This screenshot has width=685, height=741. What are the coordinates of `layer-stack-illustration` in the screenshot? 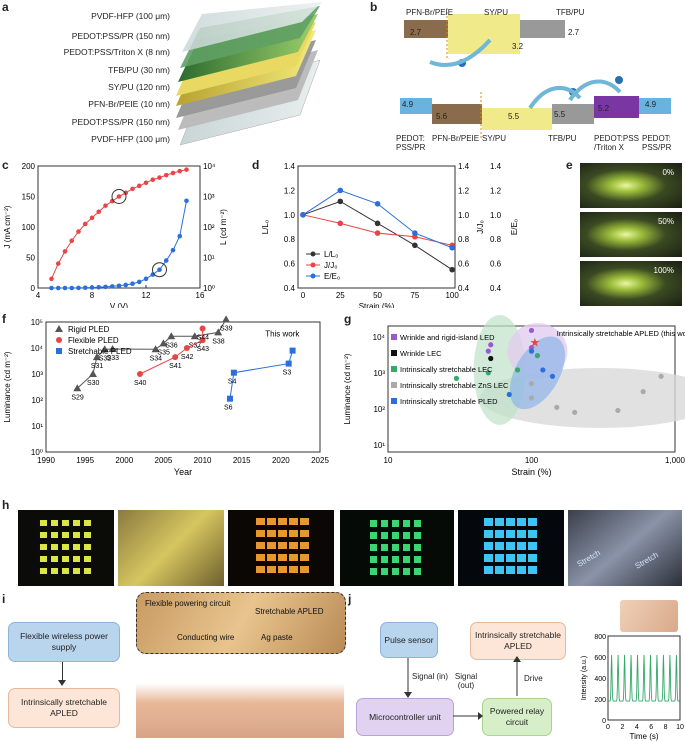 It's located at (249, 74).